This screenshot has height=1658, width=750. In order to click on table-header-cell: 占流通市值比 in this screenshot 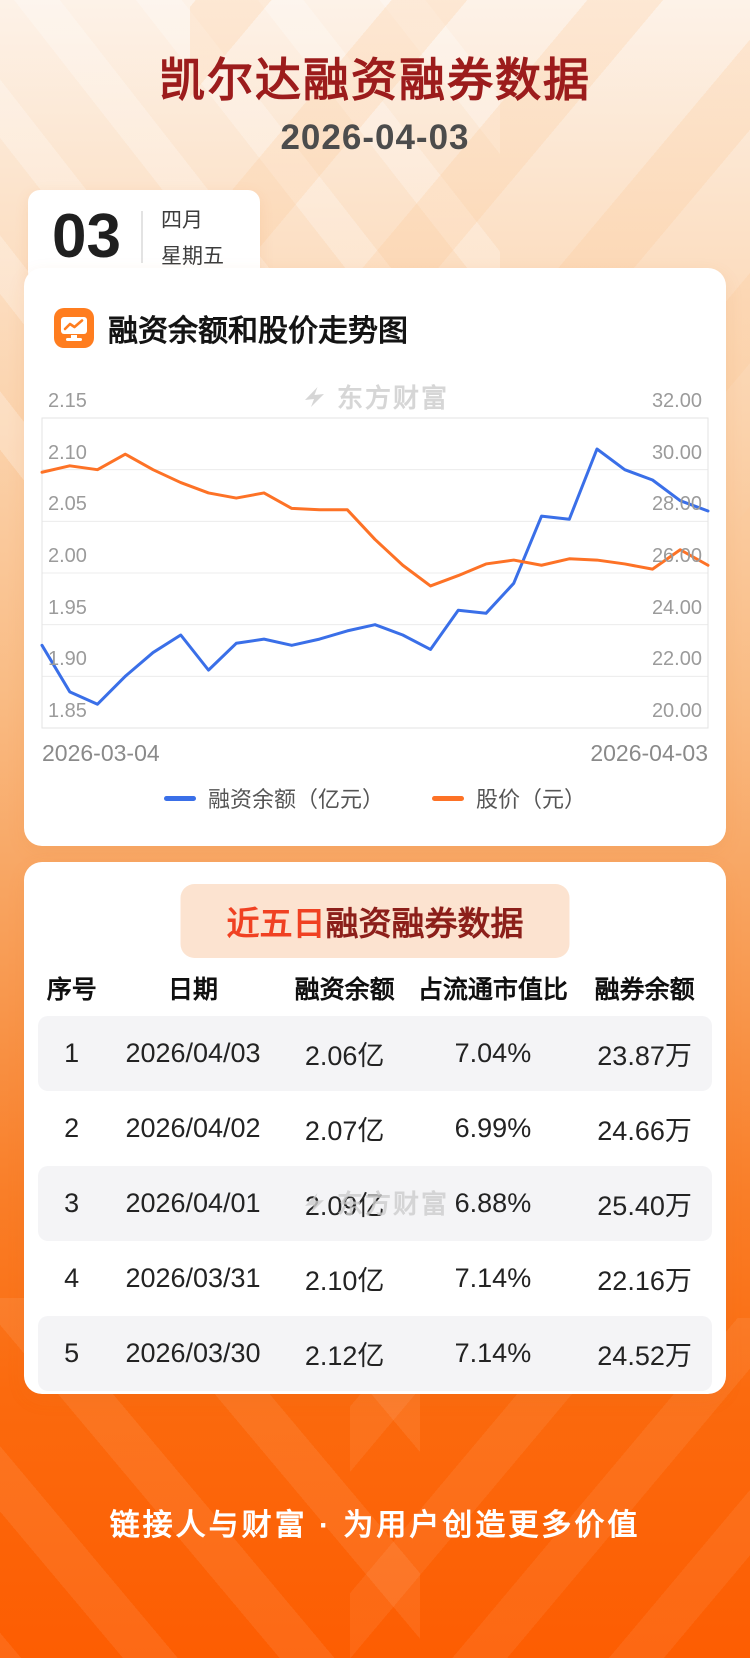, I will do `click(492, 990)`.